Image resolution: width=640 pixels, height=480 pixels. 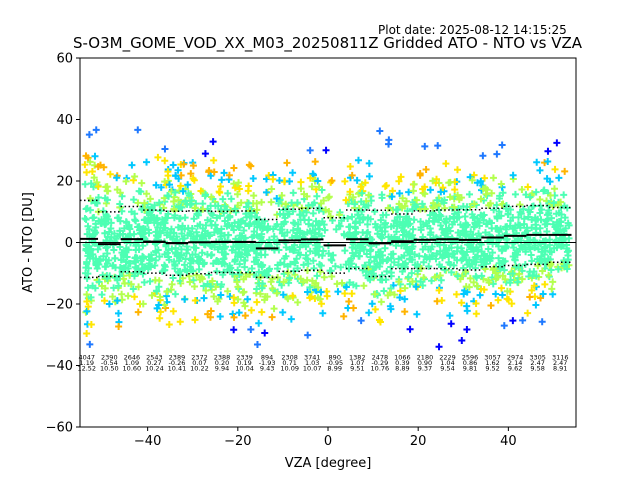 What do you see at coordinates (537, 357) in the screenshot?
I see `bin-count-label: 3305` at bounding box center [537, 357].